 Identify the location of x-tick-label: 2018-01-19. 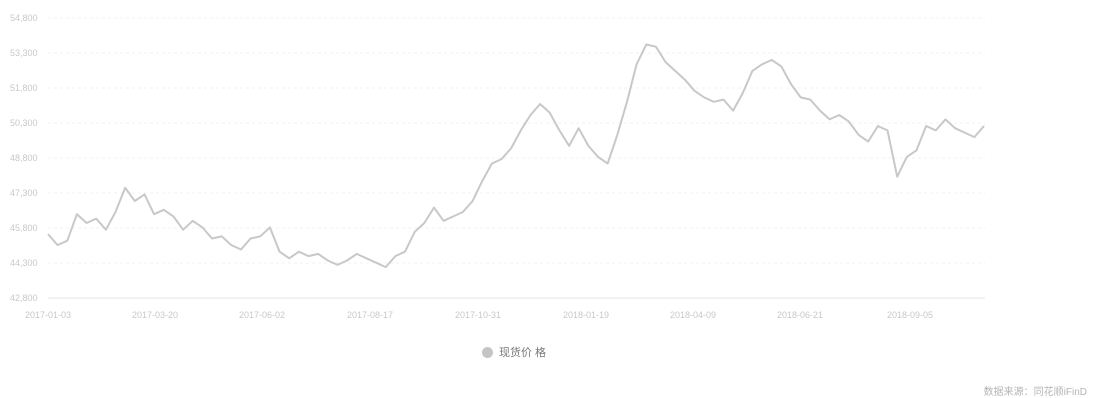
(586, 315).